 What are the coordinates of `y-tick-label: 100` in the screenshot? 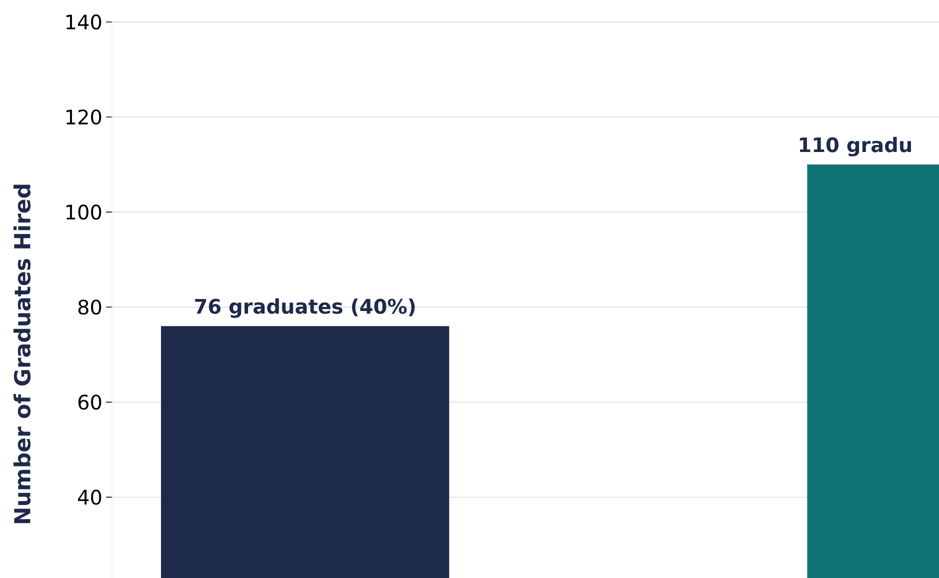 It's located at (84, 212).